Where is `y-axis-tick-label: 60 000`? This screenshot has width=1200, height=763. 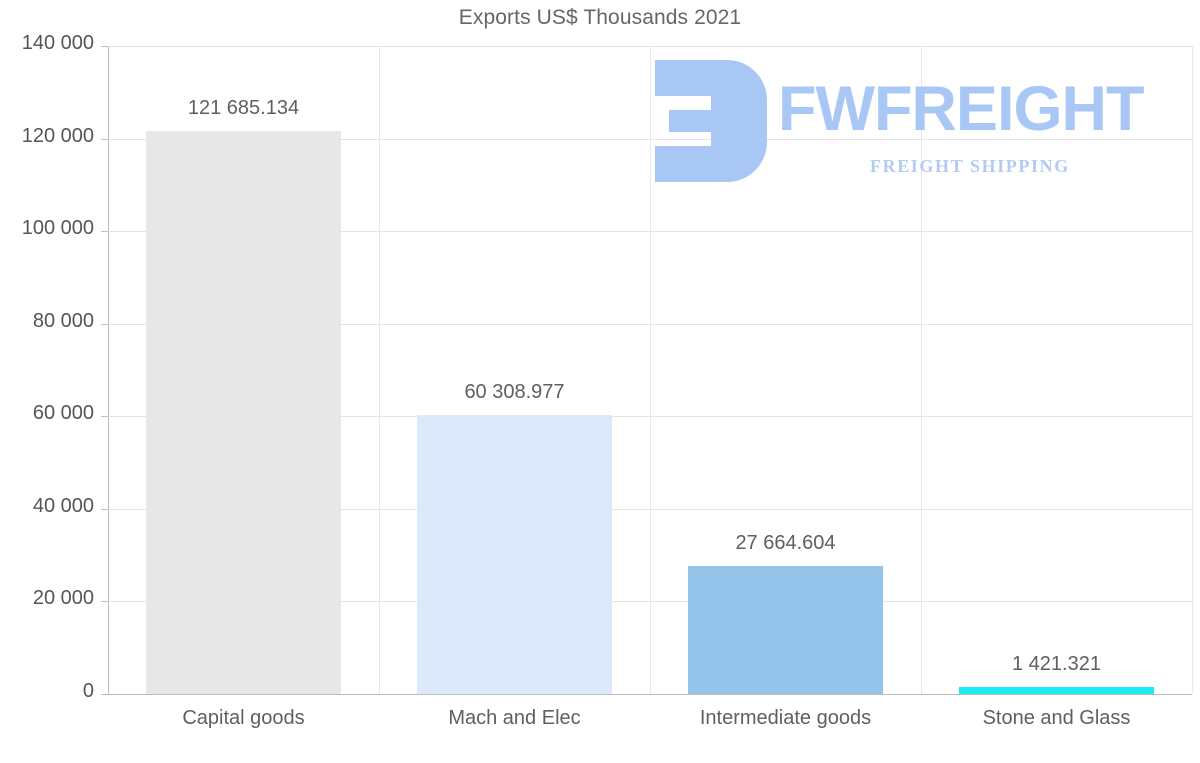
y-axis-tick-label: 60 000 is located at coordinates (63, 413).